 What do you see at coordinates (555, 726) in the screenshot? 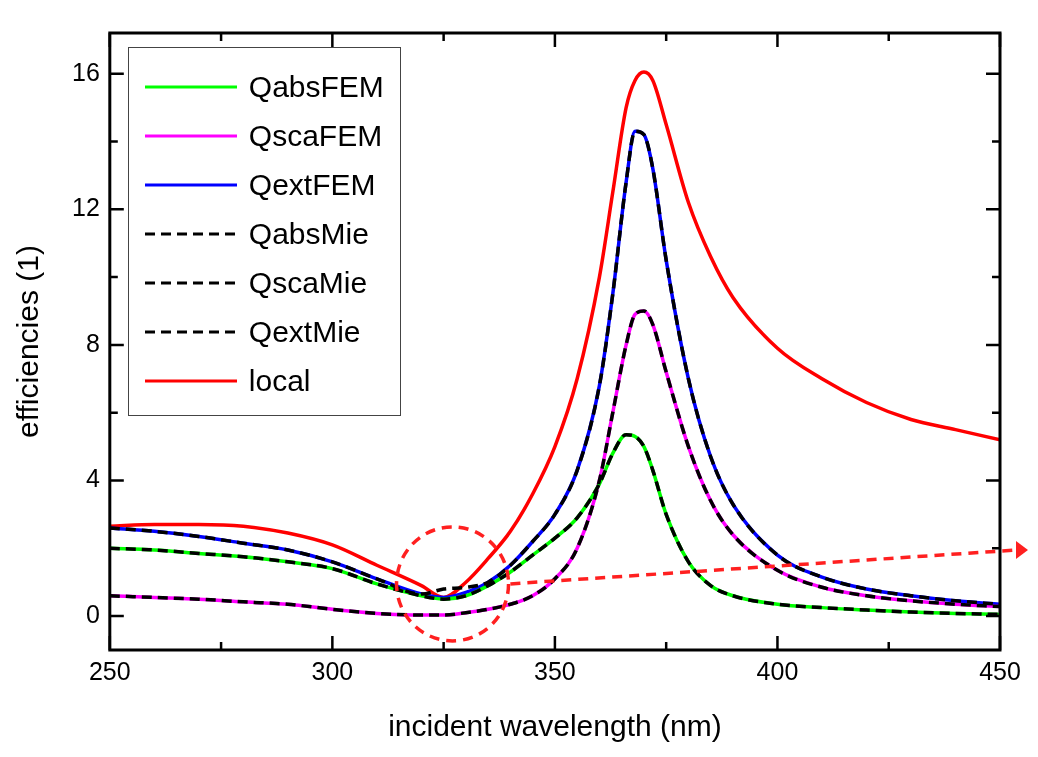
I see `x-axis-title: incident wavelength (nm)` at bounding box center [555, 726].